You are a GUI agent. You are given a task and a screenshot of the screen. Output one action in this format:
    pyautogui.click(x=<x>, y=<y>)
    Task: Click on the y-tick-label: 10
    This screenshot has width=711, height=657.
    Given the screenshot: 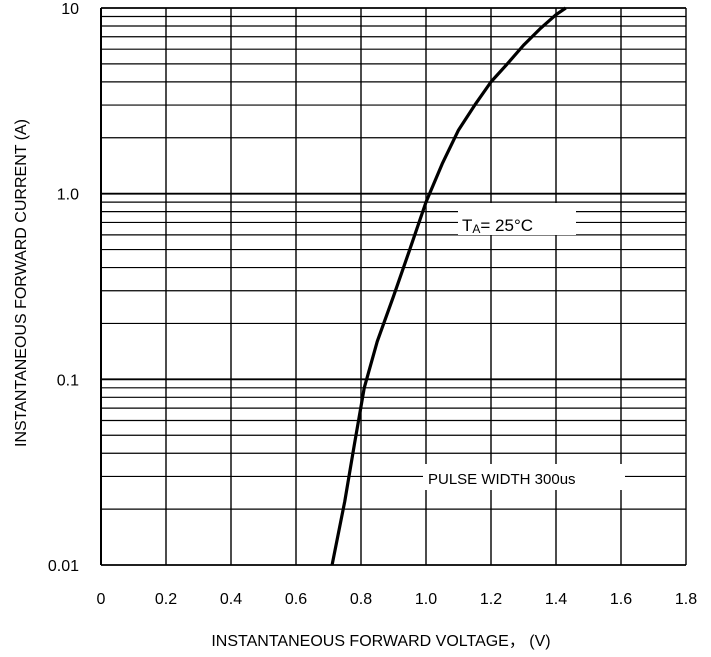 What is the action you would take?
    pyautogui.click(x=70, y=9)
    